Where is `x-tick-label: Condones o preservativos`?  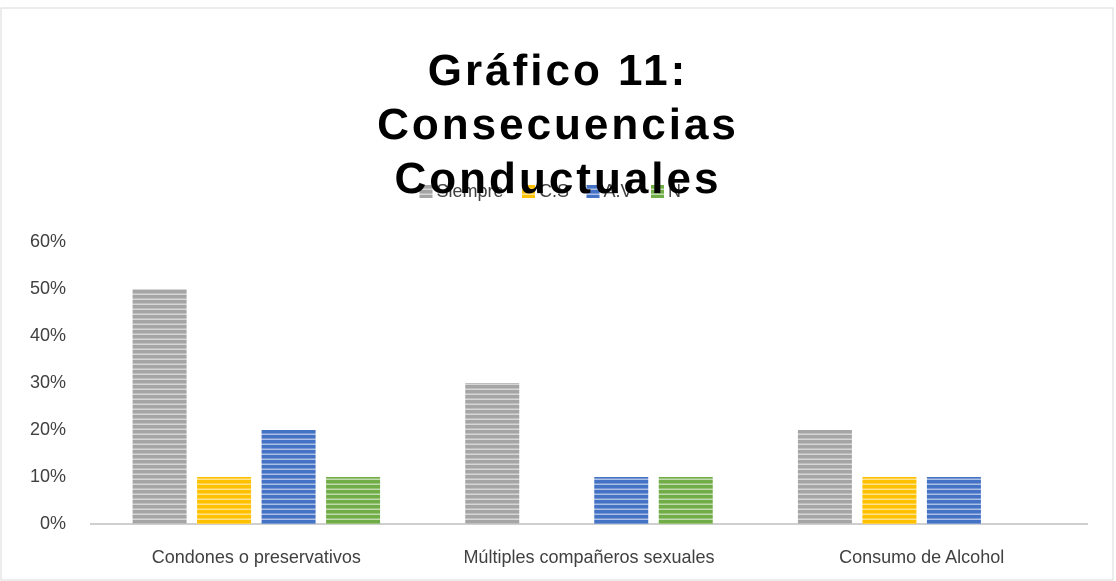 x-tick-label: Condones o preservativos is located at coordinates (256, 557).